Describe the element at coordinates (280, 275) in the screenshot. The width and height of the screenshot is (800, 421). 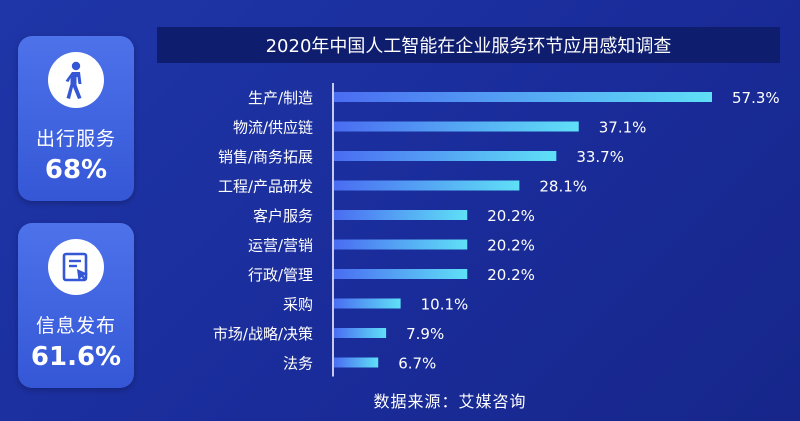
I see `category-label: 行政/管理` at that location.